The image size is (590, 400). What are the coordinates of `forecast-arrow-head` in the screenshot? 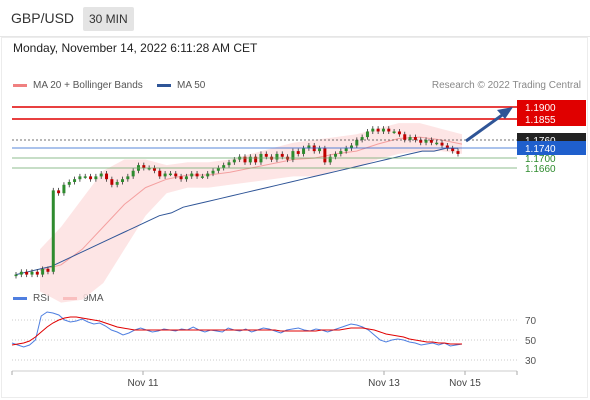 It's located at (505, 113).